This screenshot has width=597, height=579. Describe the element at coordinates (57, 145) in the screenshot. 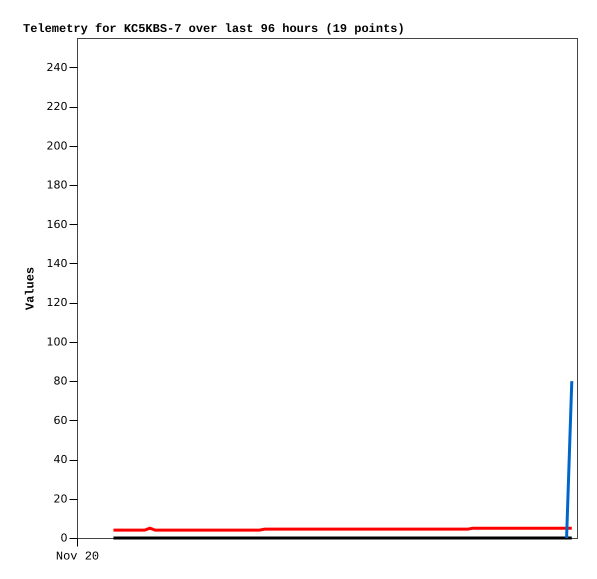

I see `y-tick-label: 200` at that location.